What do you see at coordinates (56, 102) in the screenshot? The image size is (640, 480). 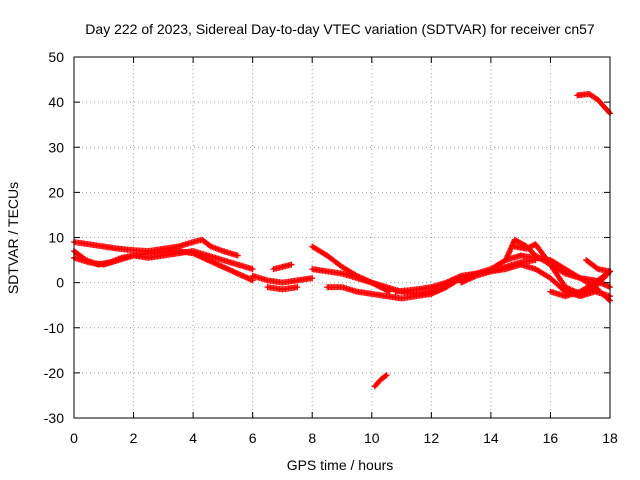 I see `y-tick-label: 40` at bounding box center [56, 102].